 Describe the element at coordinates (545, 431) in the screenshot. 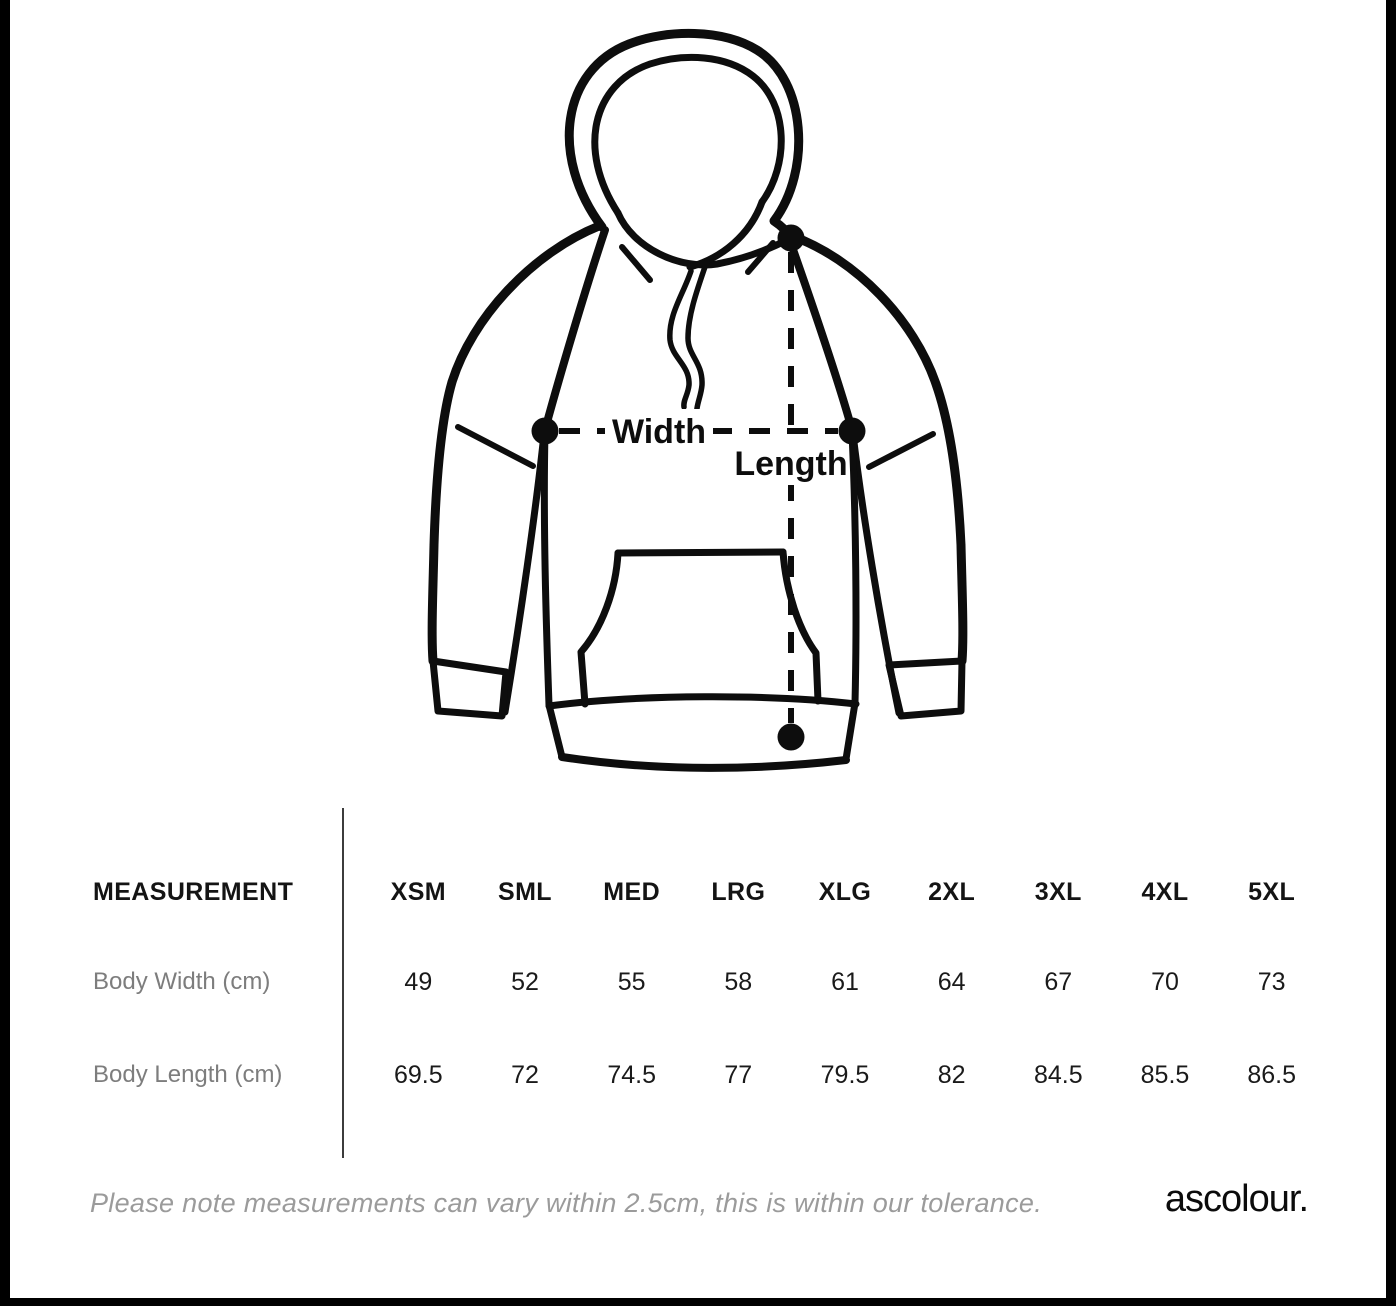

I see `armpit-dot-left` at that location.